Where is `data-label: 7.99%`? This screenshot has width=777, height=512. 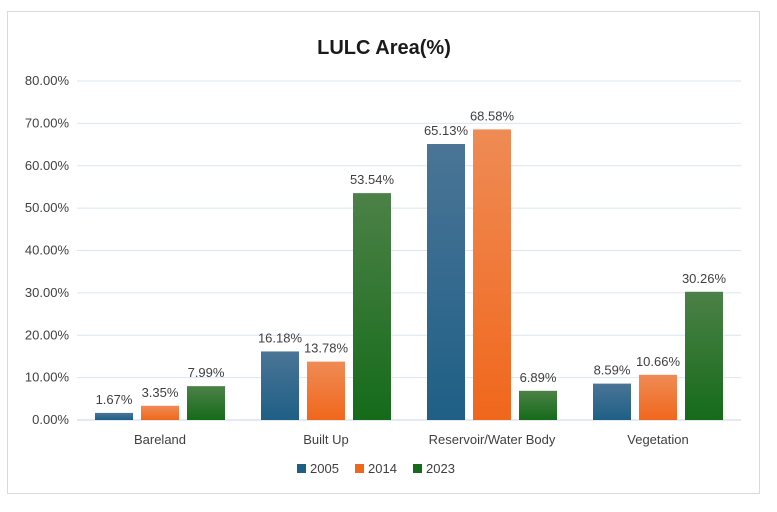
data-label: 7.99% is located at coordinates (206, 372).